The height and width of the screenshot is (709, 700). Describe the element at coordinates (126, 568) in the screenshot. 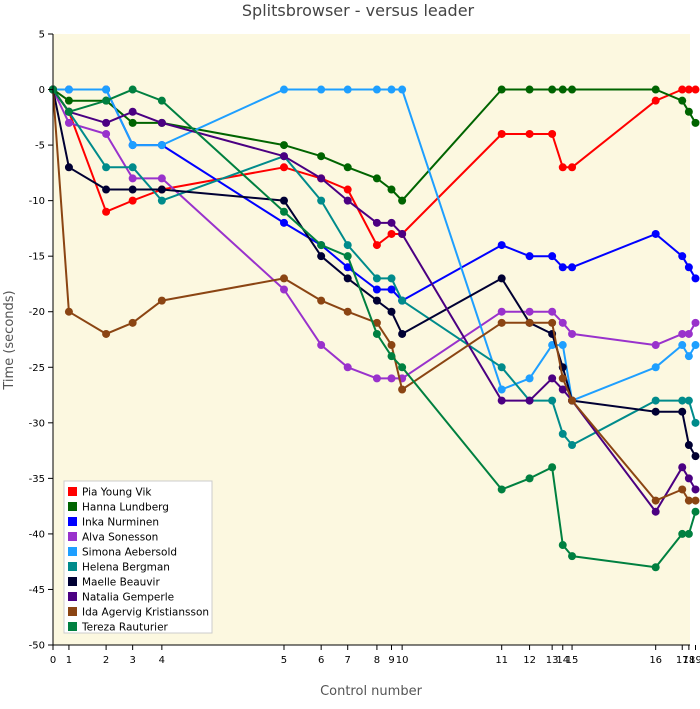

I see `legend-entry: Helena Bergman` at that location.